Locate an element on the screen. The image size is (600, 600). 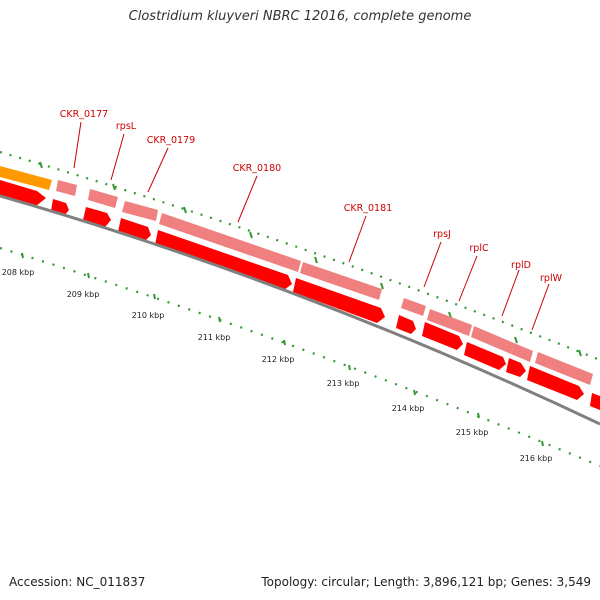
scale-label: 216 kbp is located at coordinates (536, 458).